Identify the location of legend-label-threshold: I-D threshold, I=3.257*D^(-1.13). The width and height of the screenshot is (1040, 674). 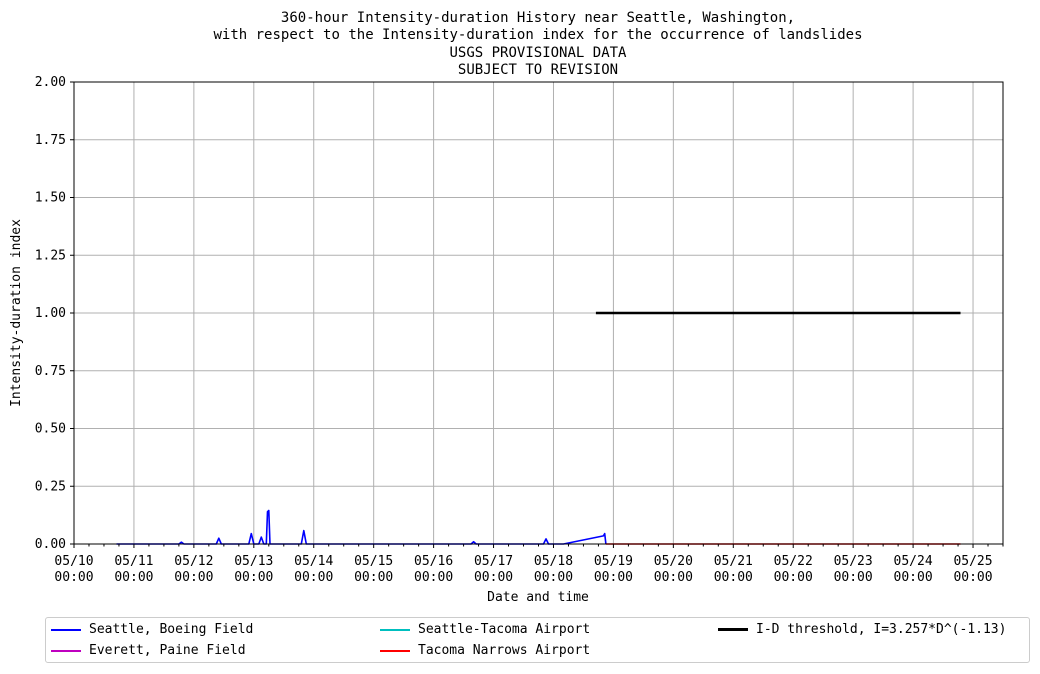
(881, 629).